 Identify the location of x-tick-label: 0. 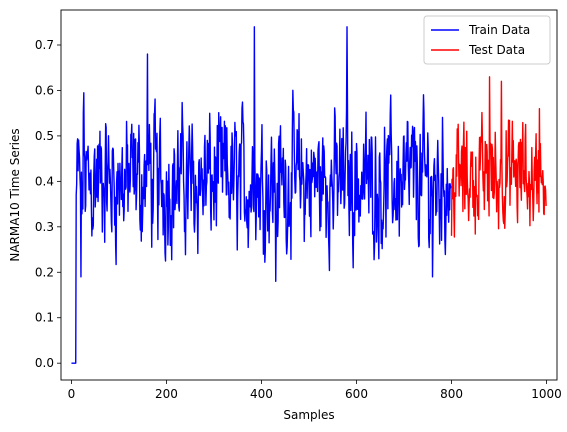
(72, 394).